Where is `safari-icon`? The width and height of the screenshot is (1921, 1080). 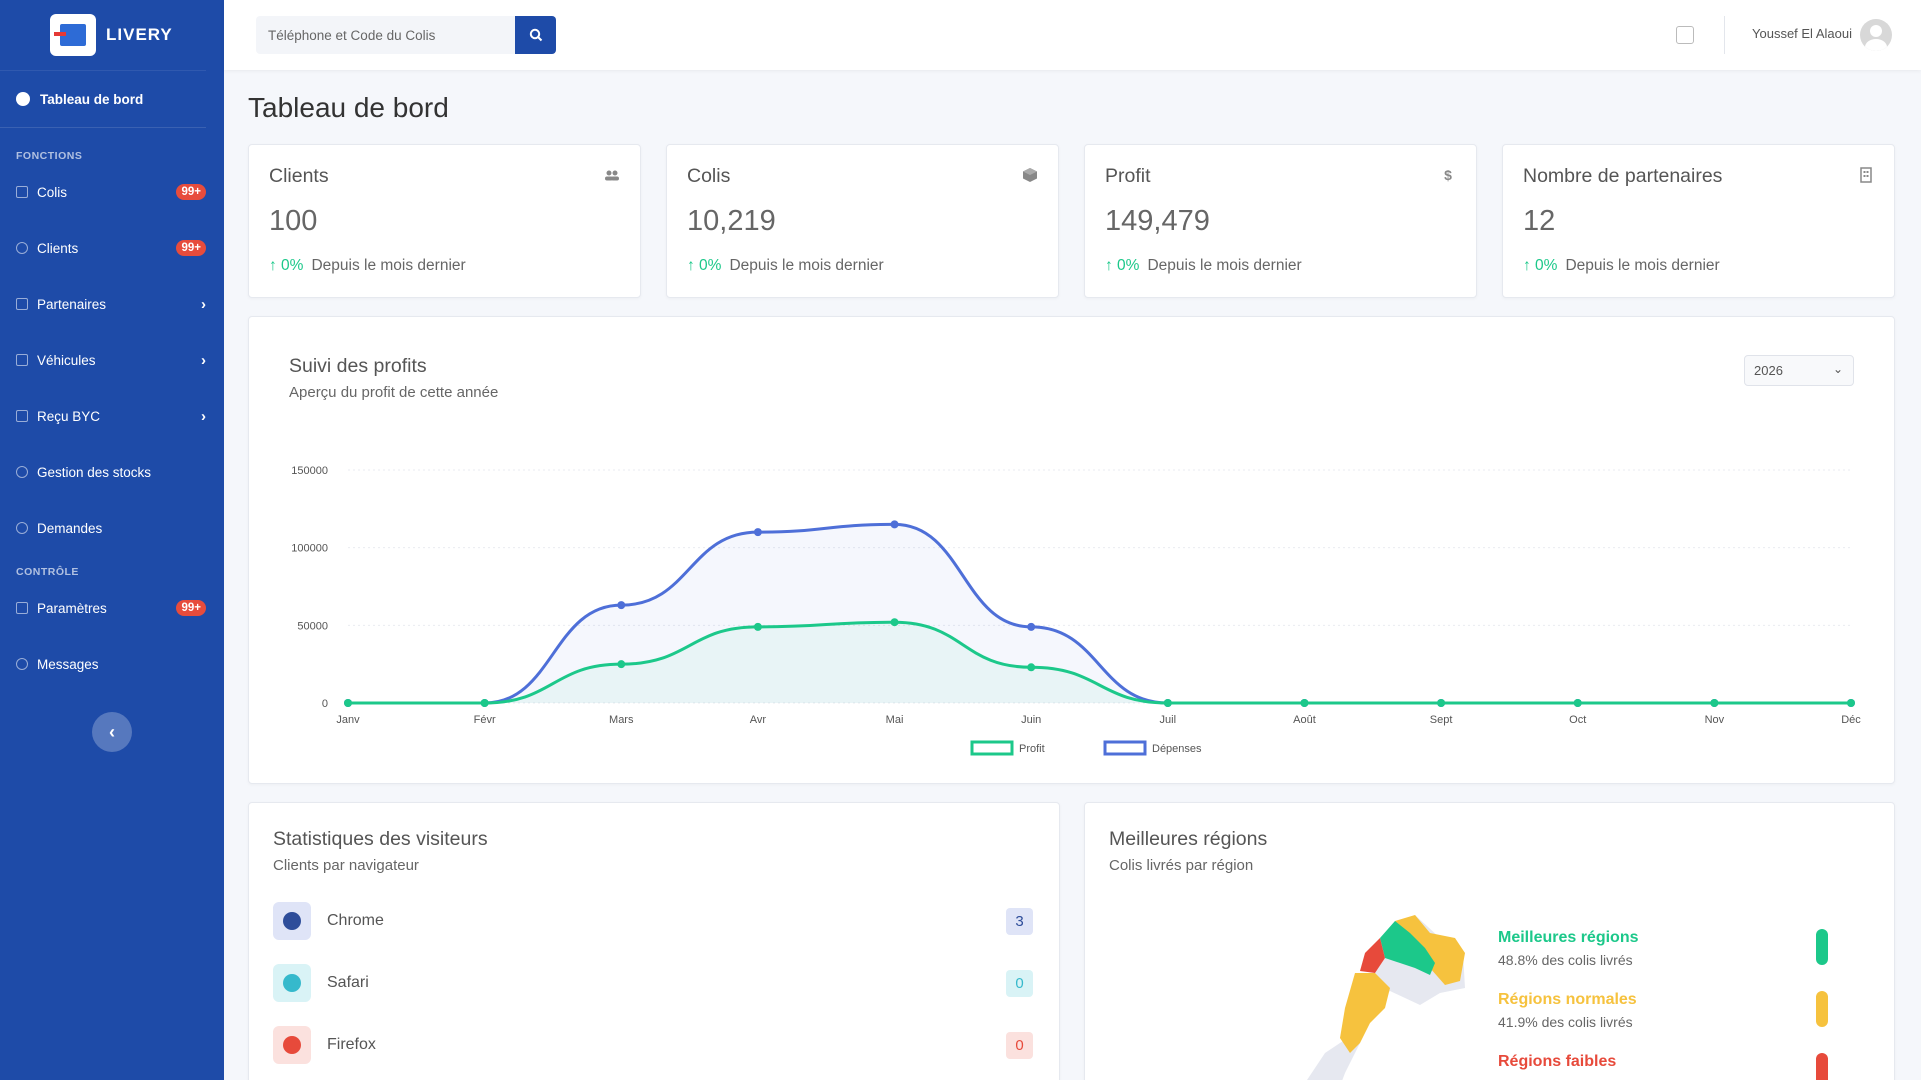 safari-icon is located at coordinates (292, 983).